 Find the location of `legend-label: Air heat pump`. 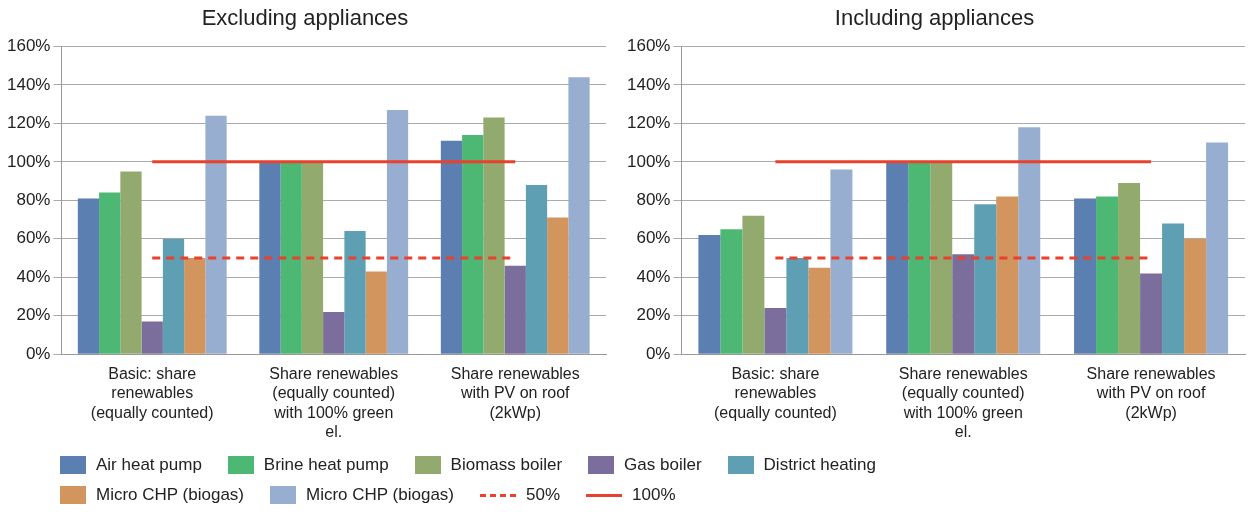

legend-label: Air heat pump is located at coordinates (149, 465).